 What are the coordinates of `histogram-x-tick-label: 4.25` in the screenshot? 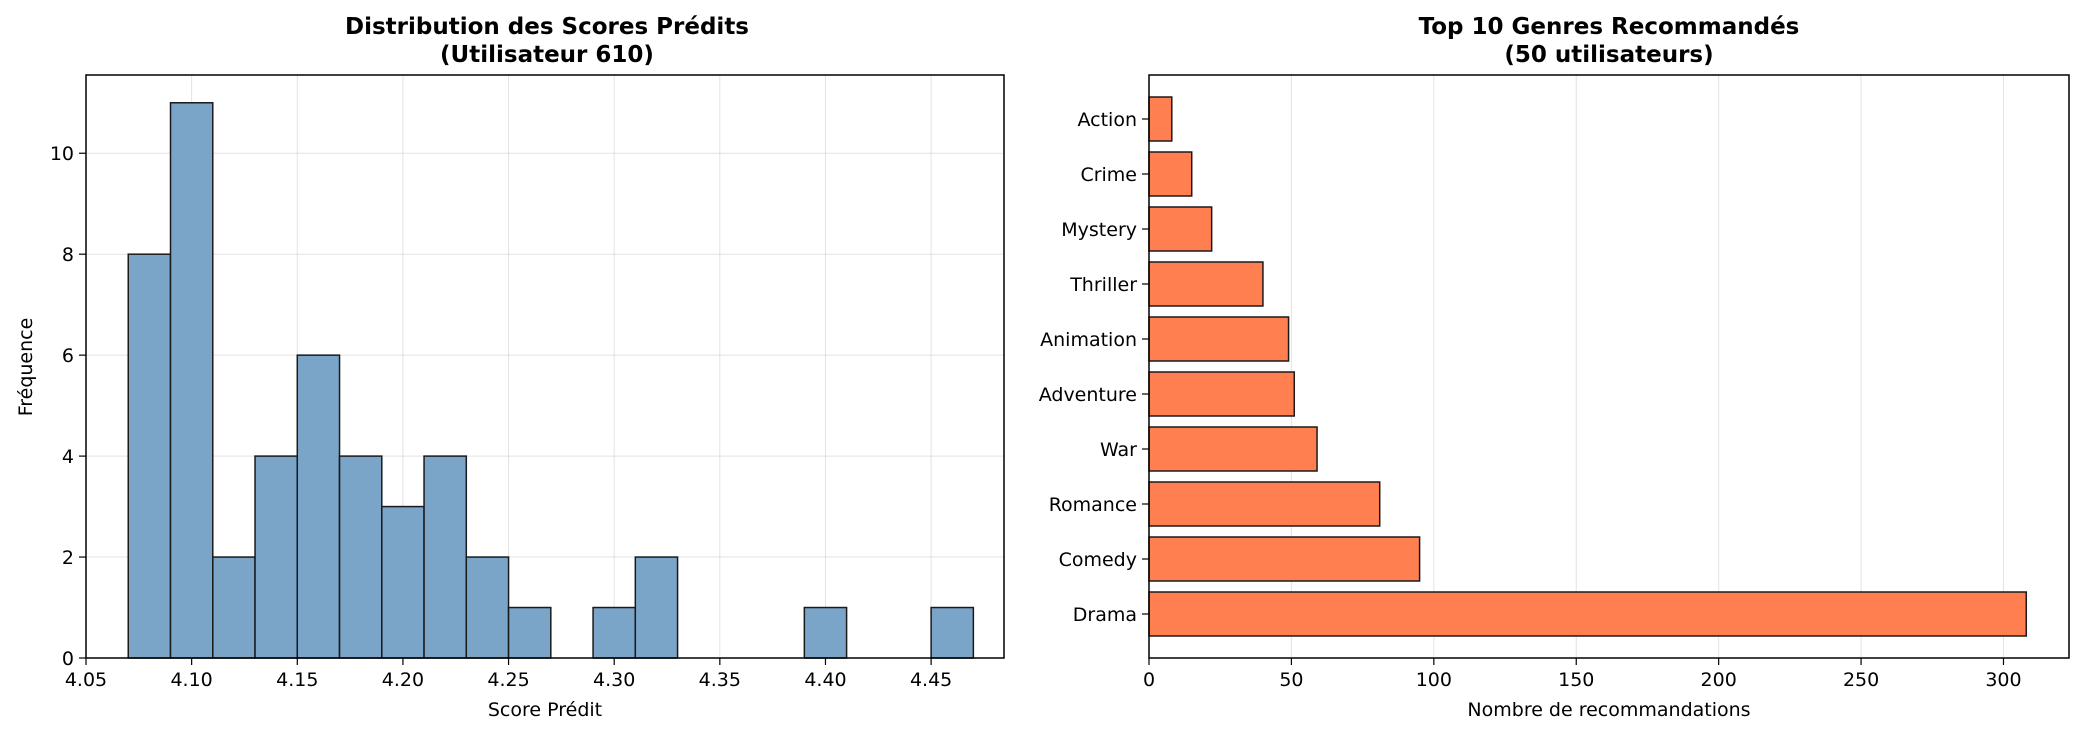 It's located at (508, 680).